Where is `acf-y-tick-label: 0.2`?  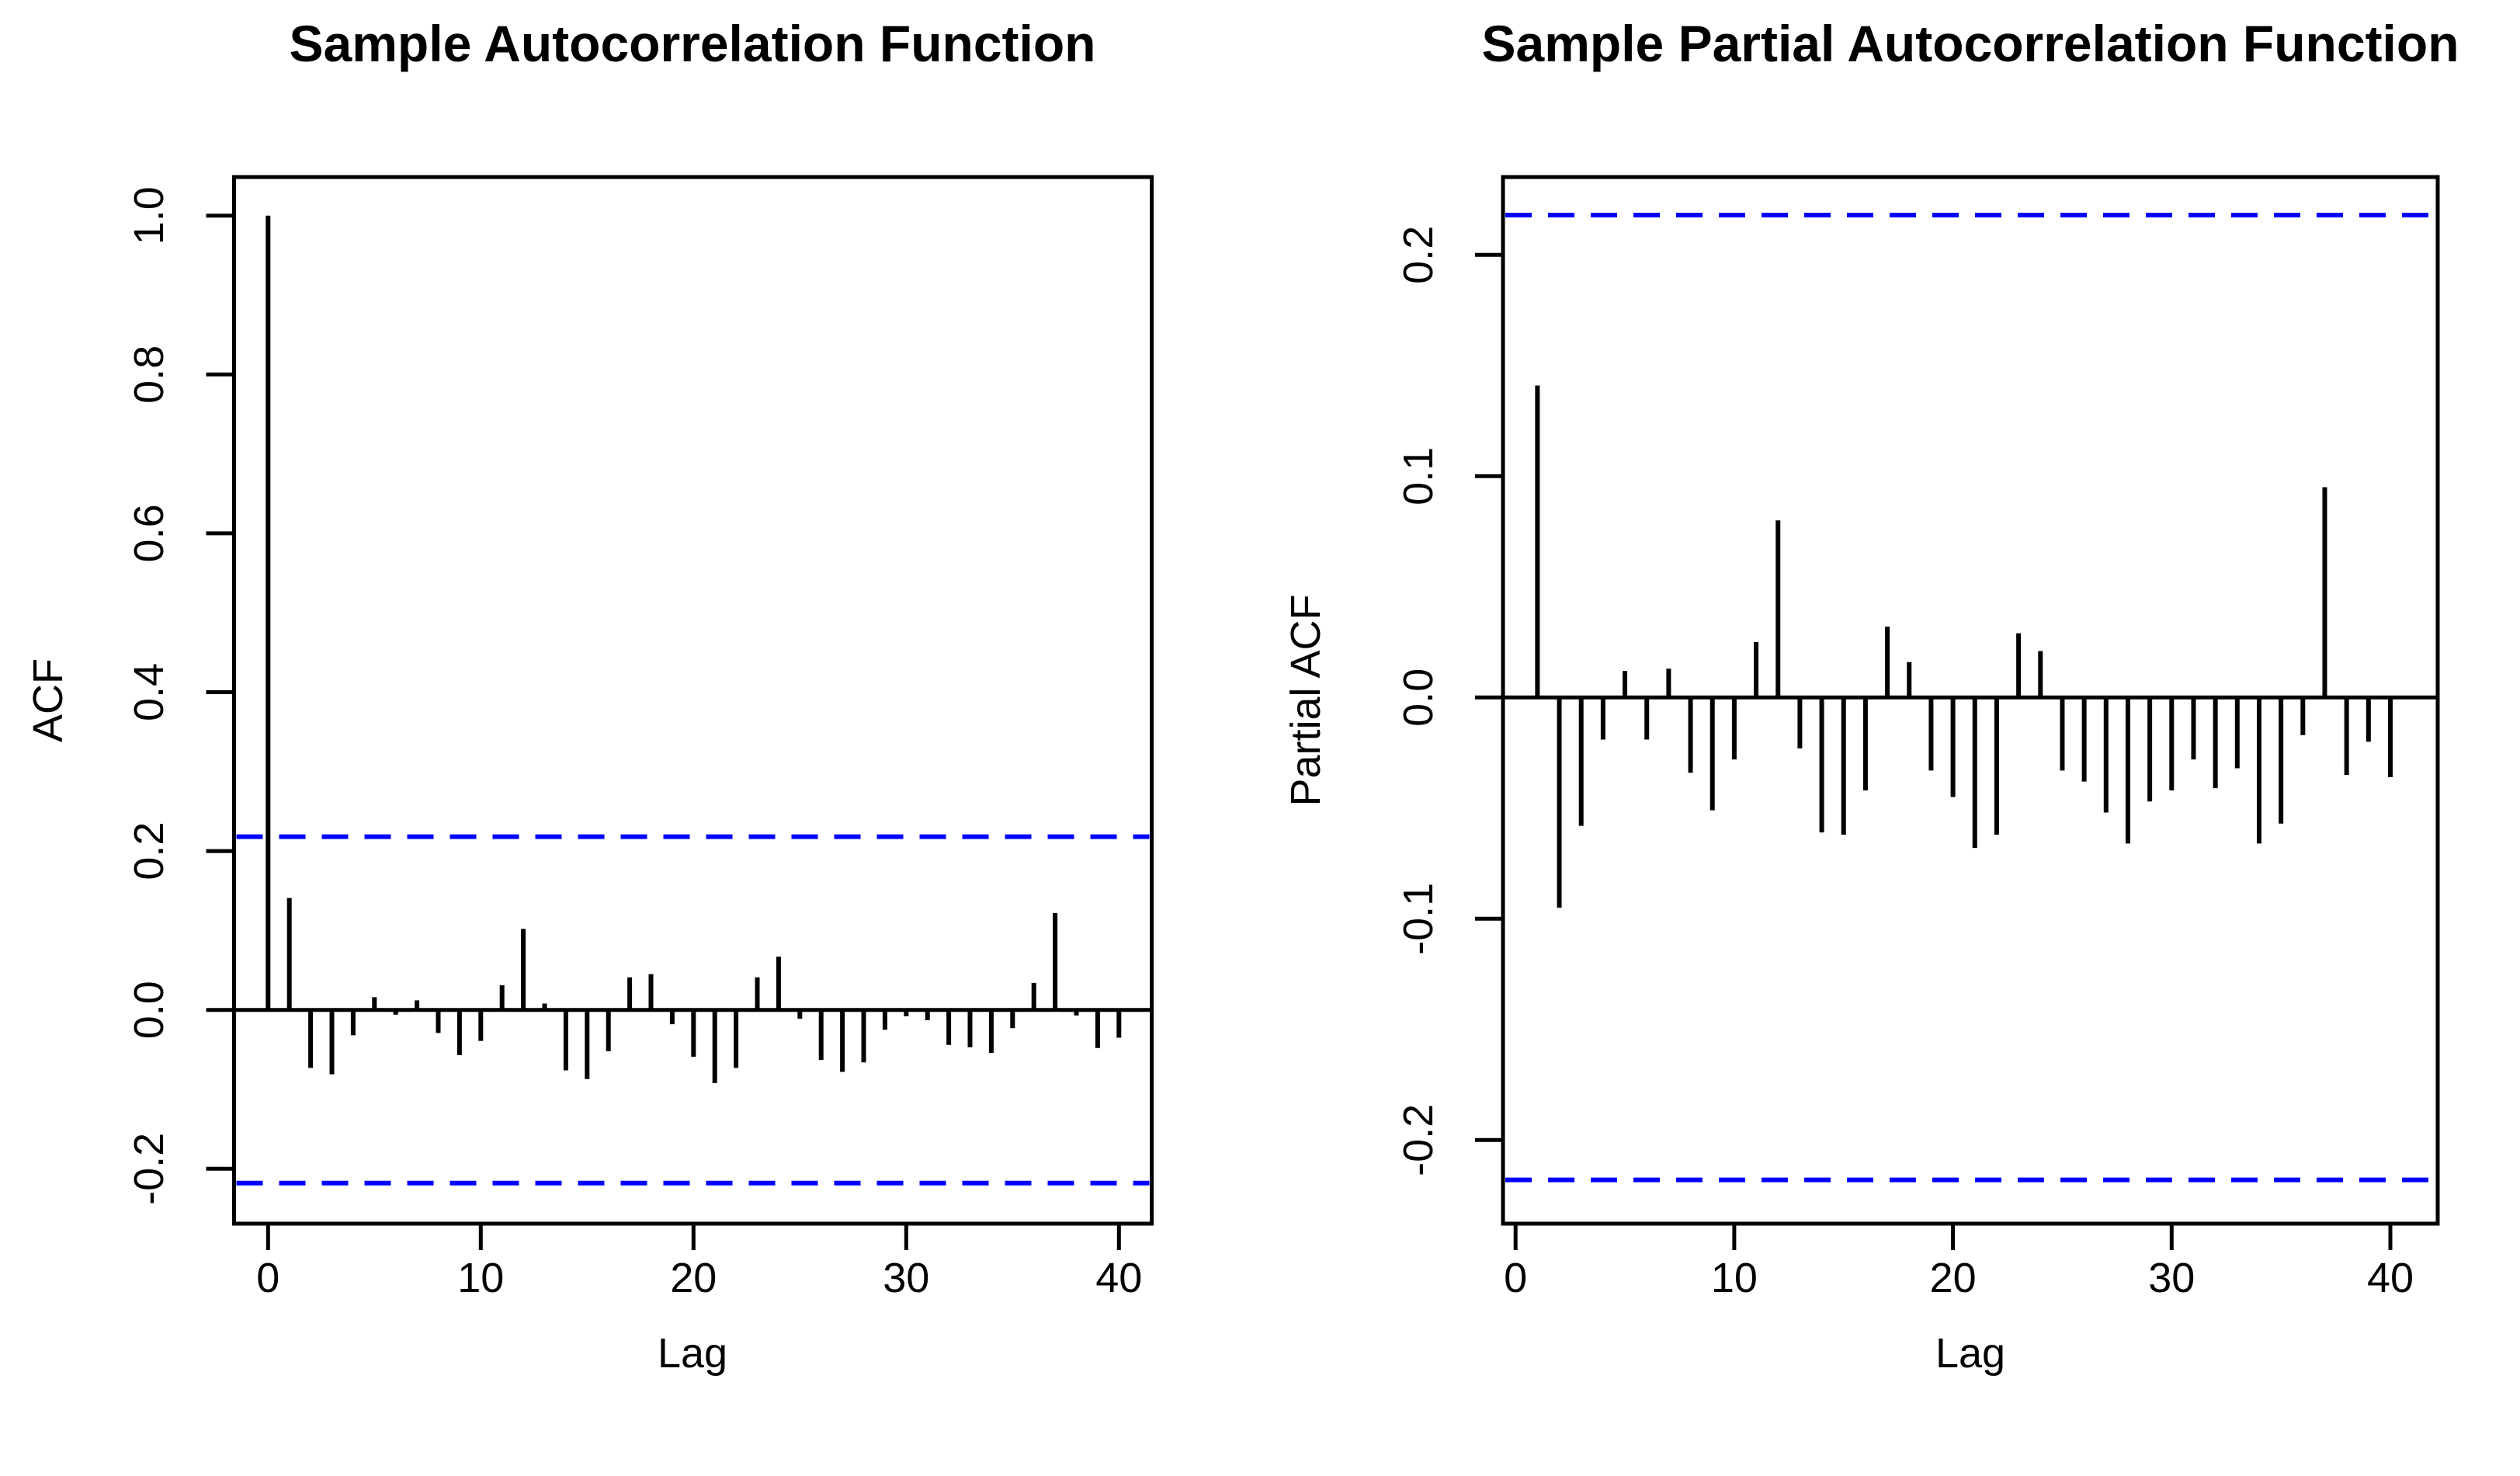 acf-y-tick-label: 0.2 is located at coordinates (149, 851).